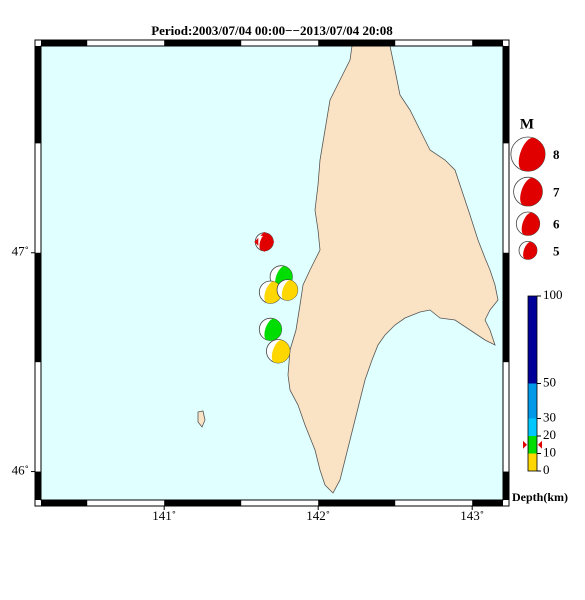 This screenshot has width=585, height=600. I want to click on y-tick-label: 46˚, so click(20, 470).